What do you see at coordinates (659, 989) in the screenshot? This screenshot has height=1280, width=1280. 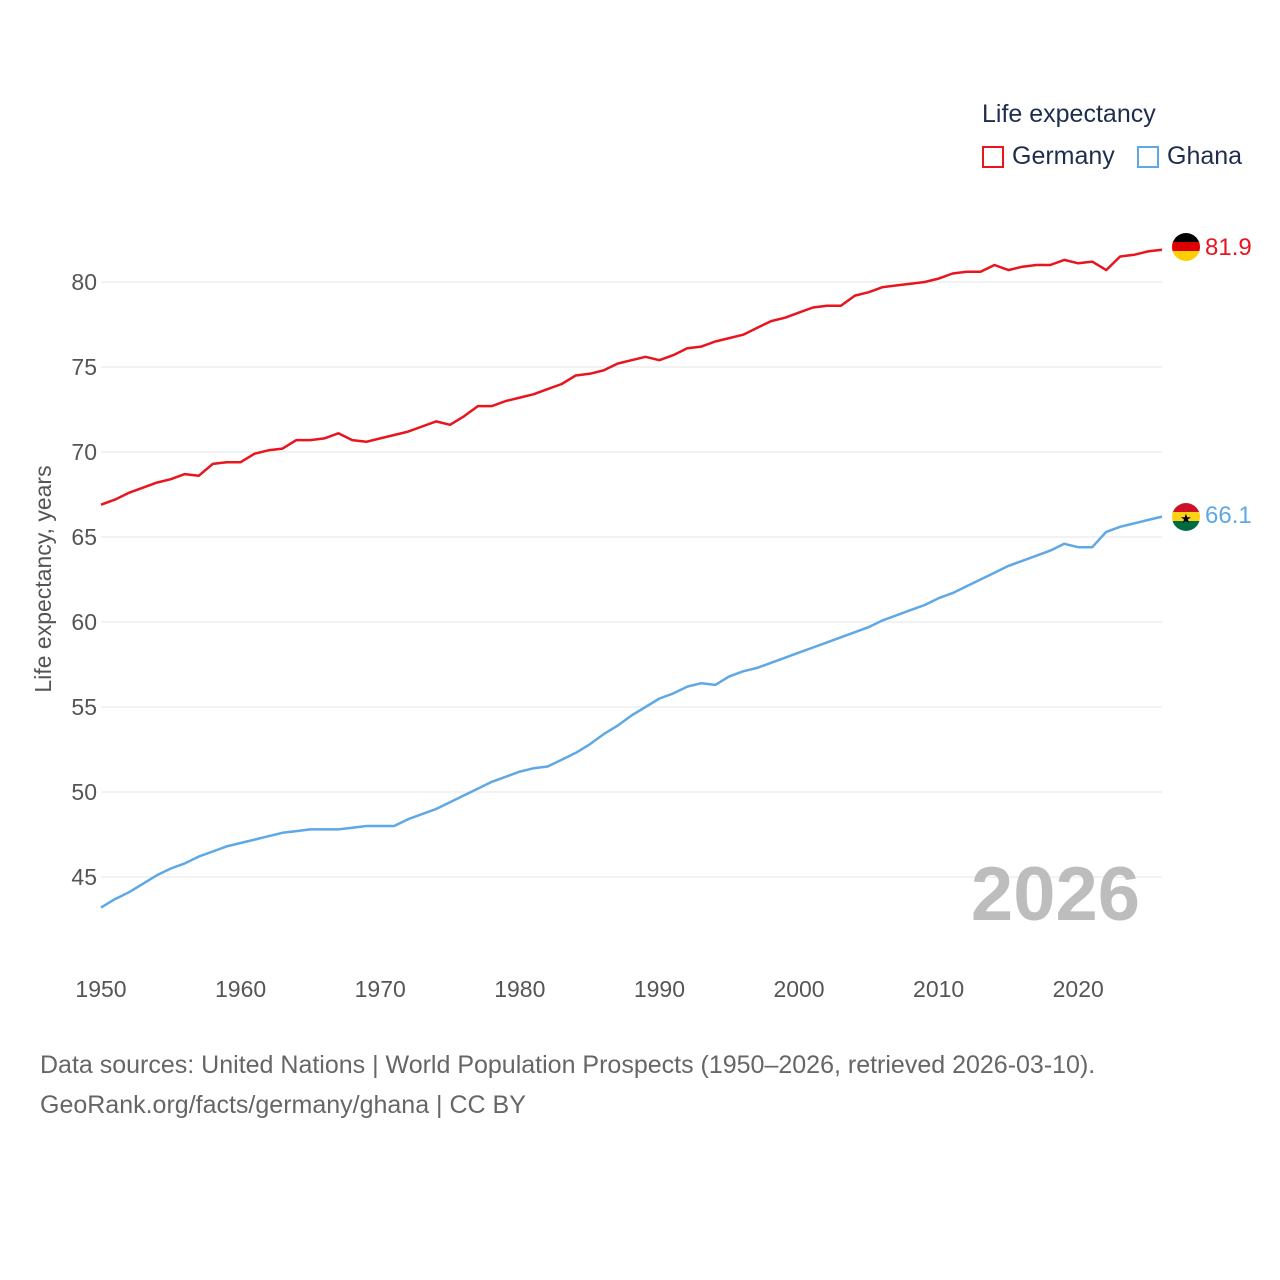 I see `x-tick-label: 1990` at bounding box center [659, 989].